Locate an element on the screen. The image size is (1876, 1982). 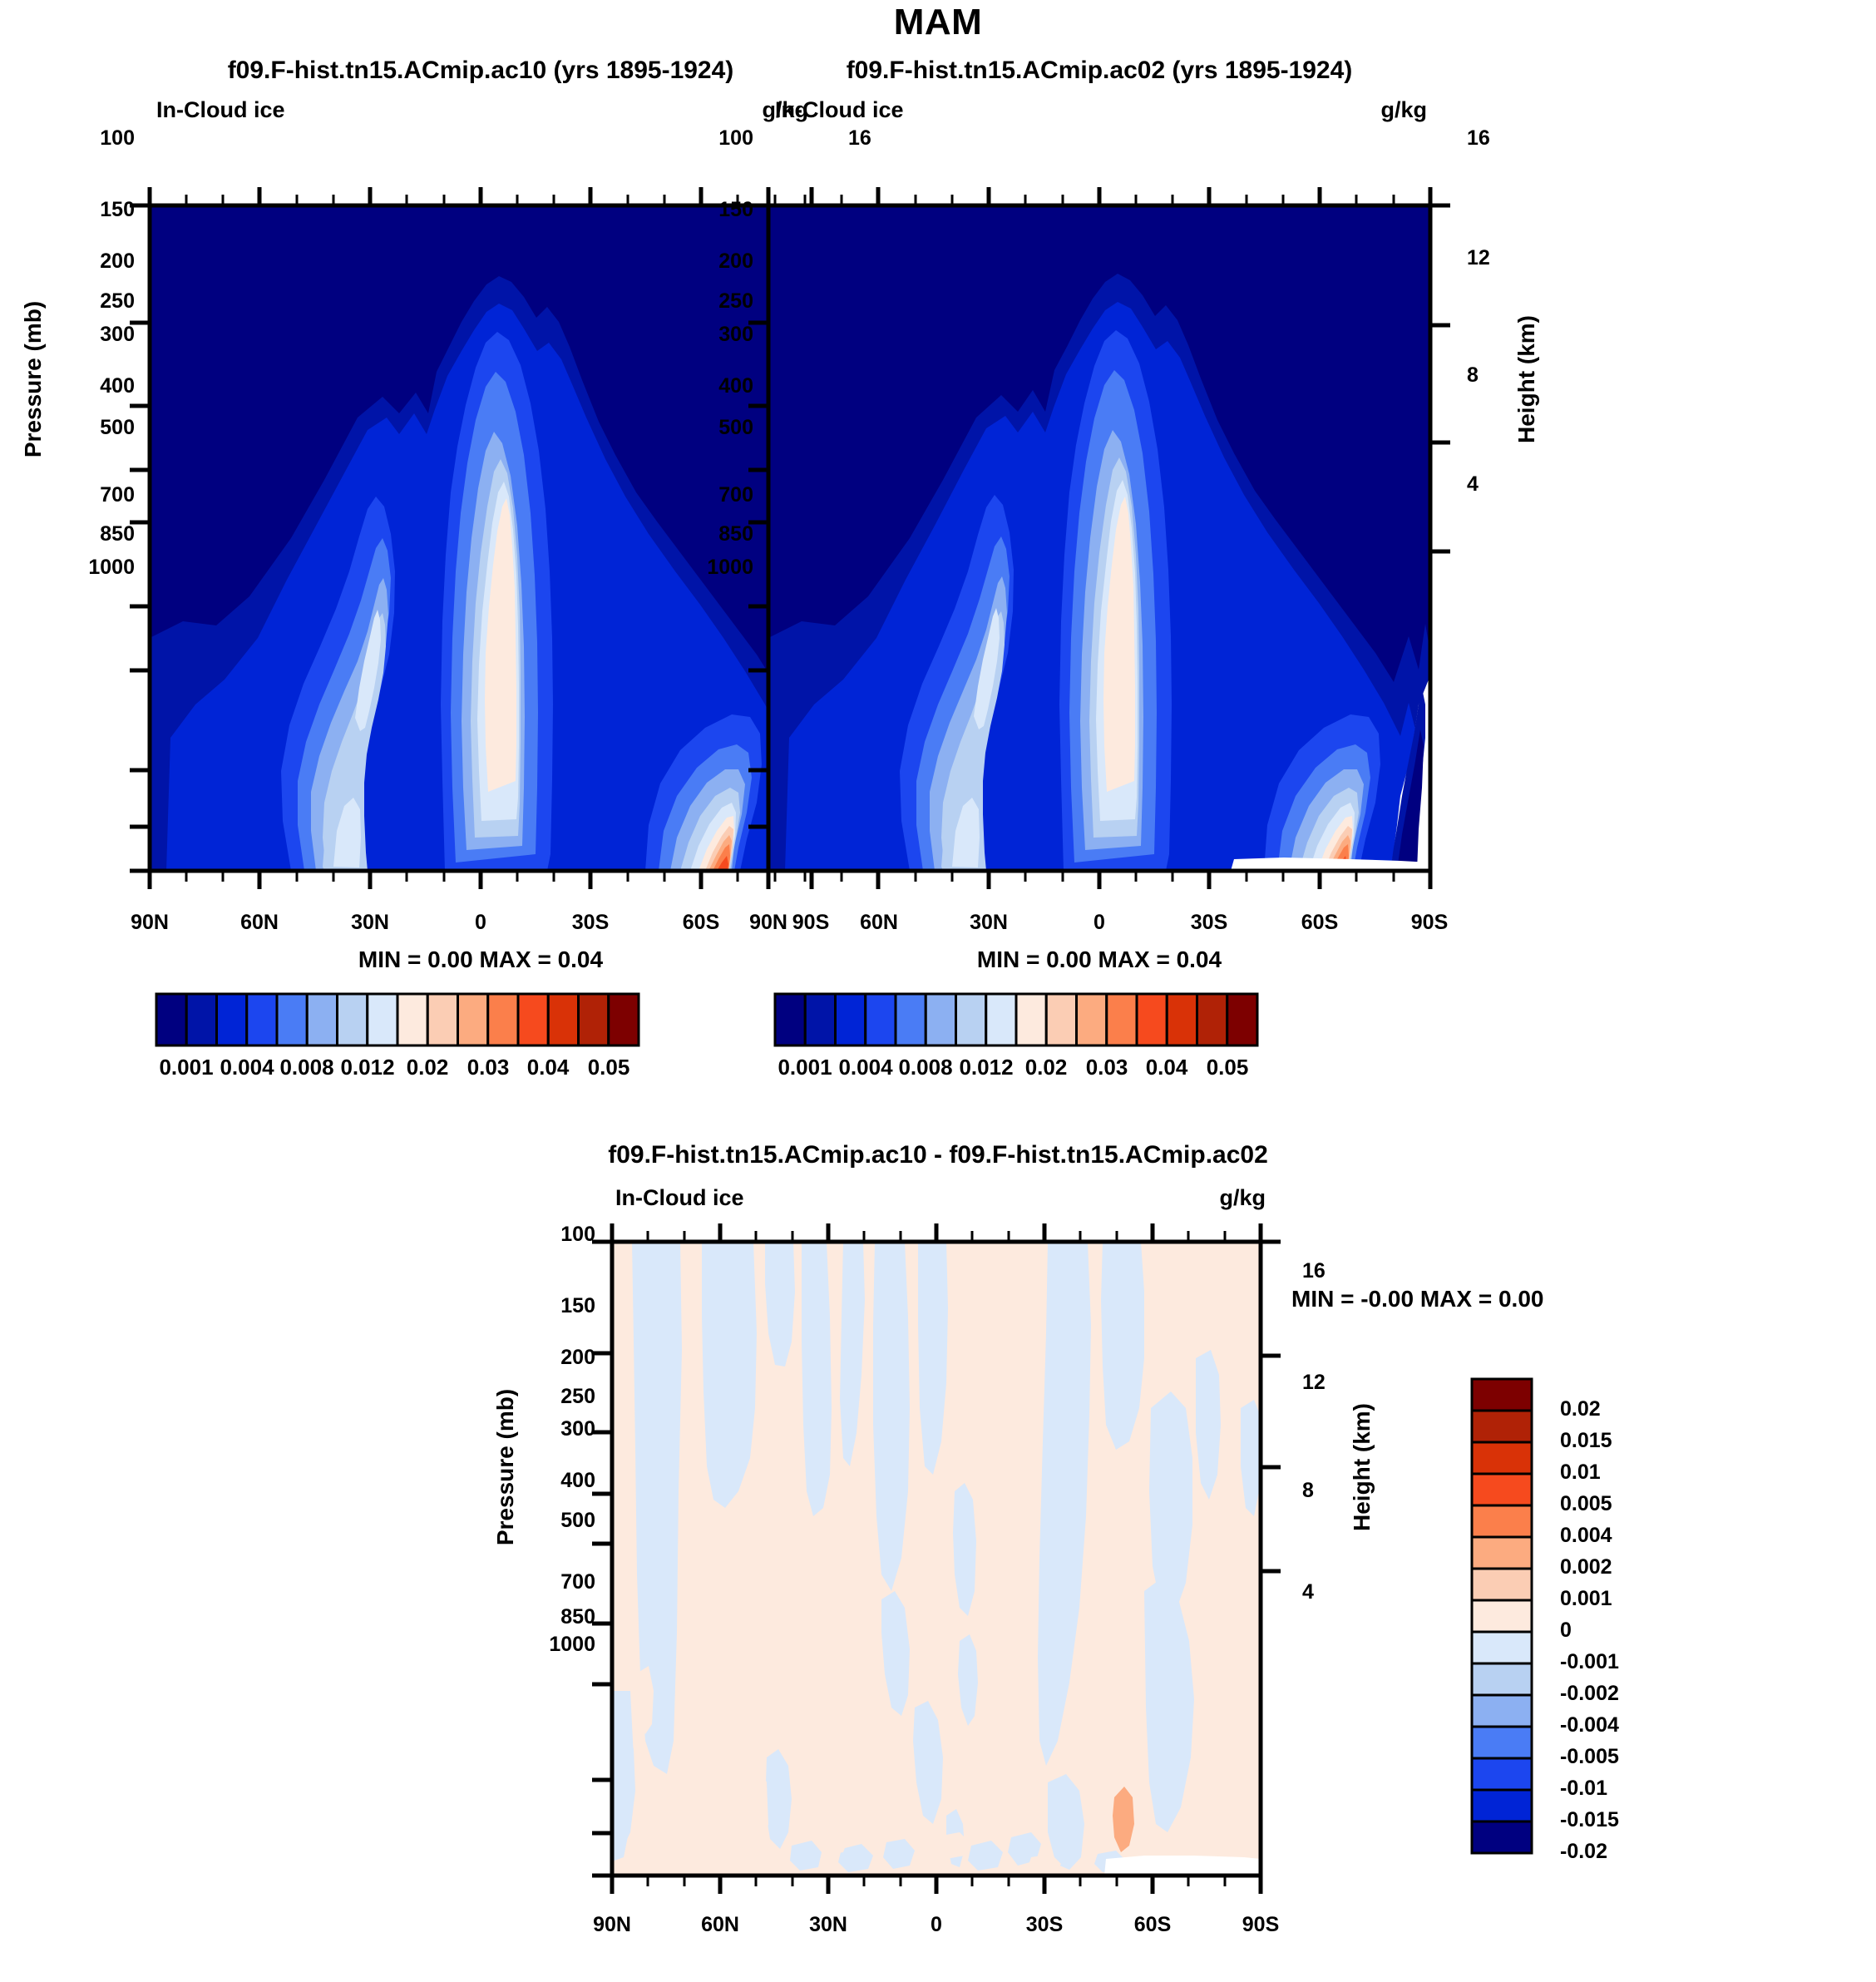
top-left-contour-fill is located at coordinates (481, 538).